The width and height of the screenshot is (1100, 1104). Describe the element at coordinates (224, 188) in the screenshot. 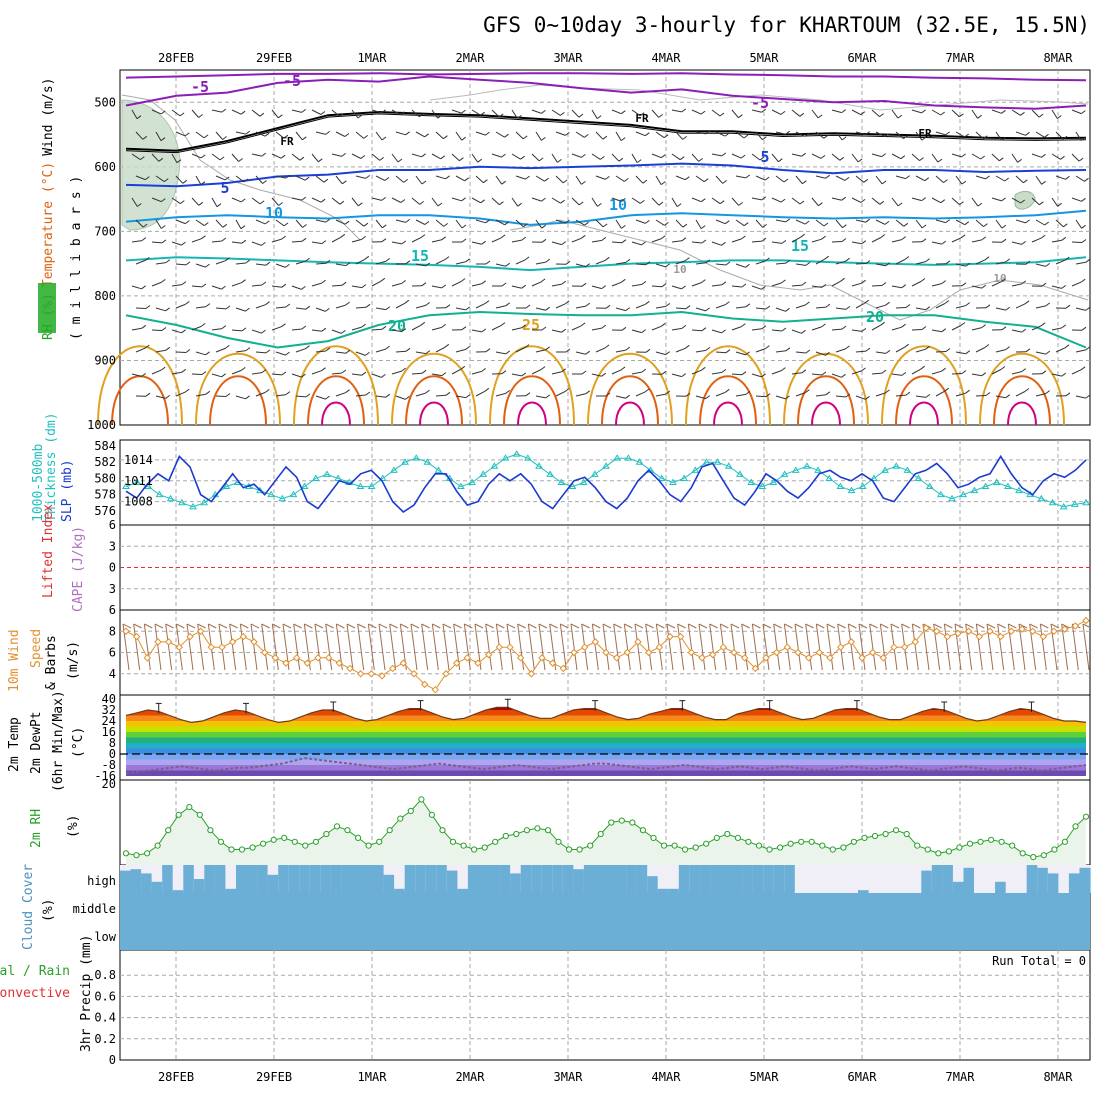

I see `isotherm-label: 5` at that location.